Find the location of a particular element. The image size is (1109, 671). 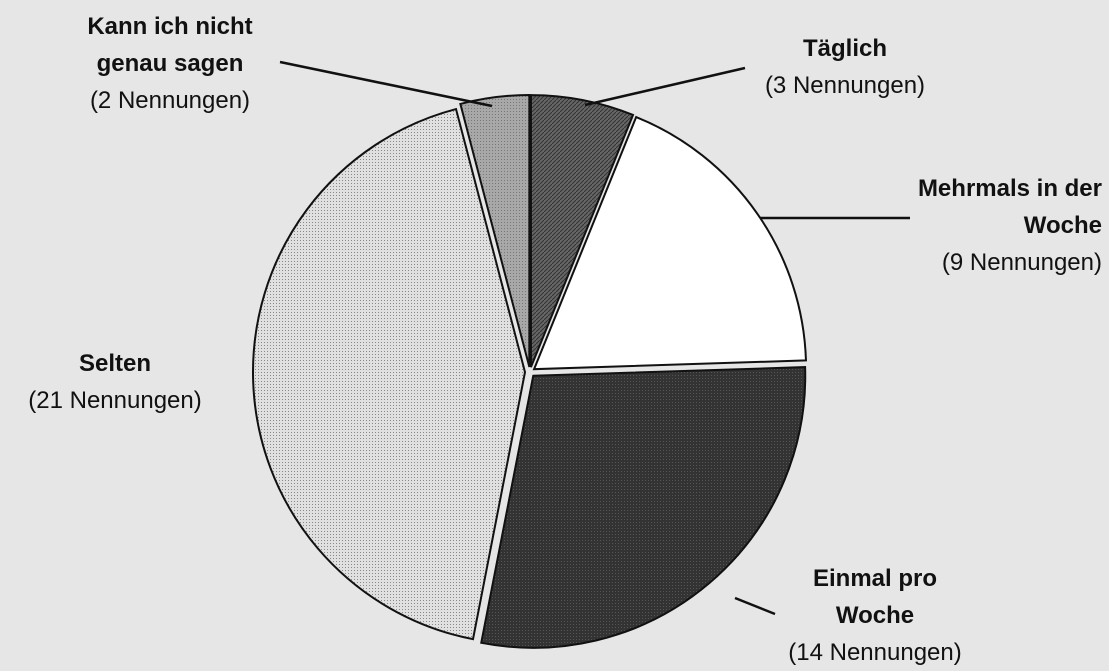

category-label: Einmal pro Woche is located at coordinates (875, 597).